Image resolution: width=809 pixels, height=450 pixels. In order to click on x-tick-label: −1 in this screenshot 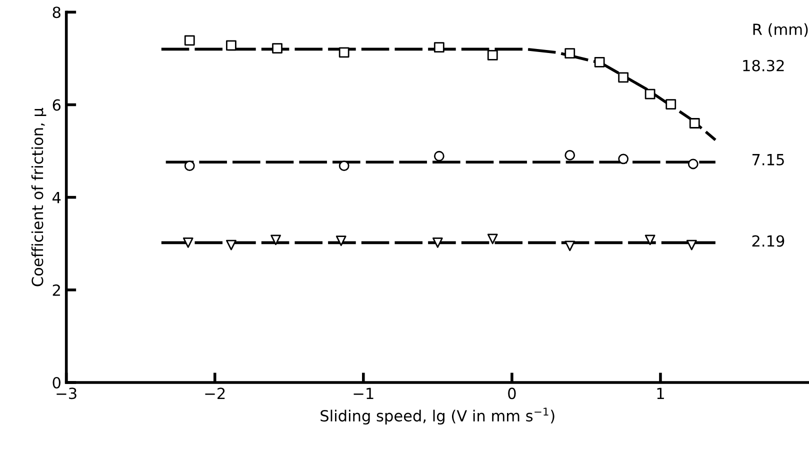, I will do `click(364, 393)`.